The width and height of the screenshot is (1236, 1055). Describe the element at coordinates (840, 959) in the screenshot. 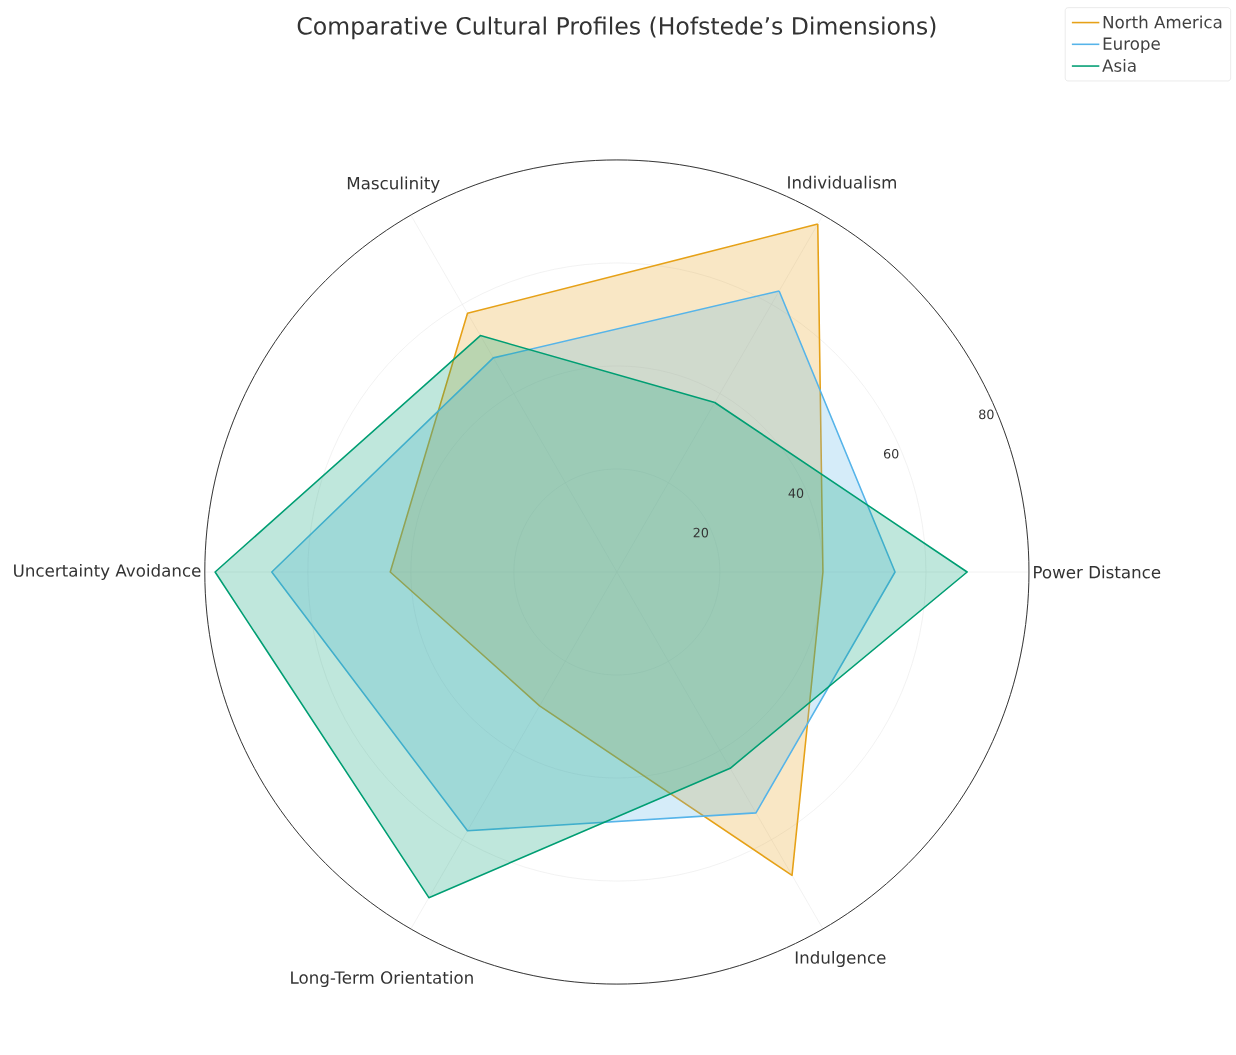

I see `spoke-label: Indulgence` at that location.